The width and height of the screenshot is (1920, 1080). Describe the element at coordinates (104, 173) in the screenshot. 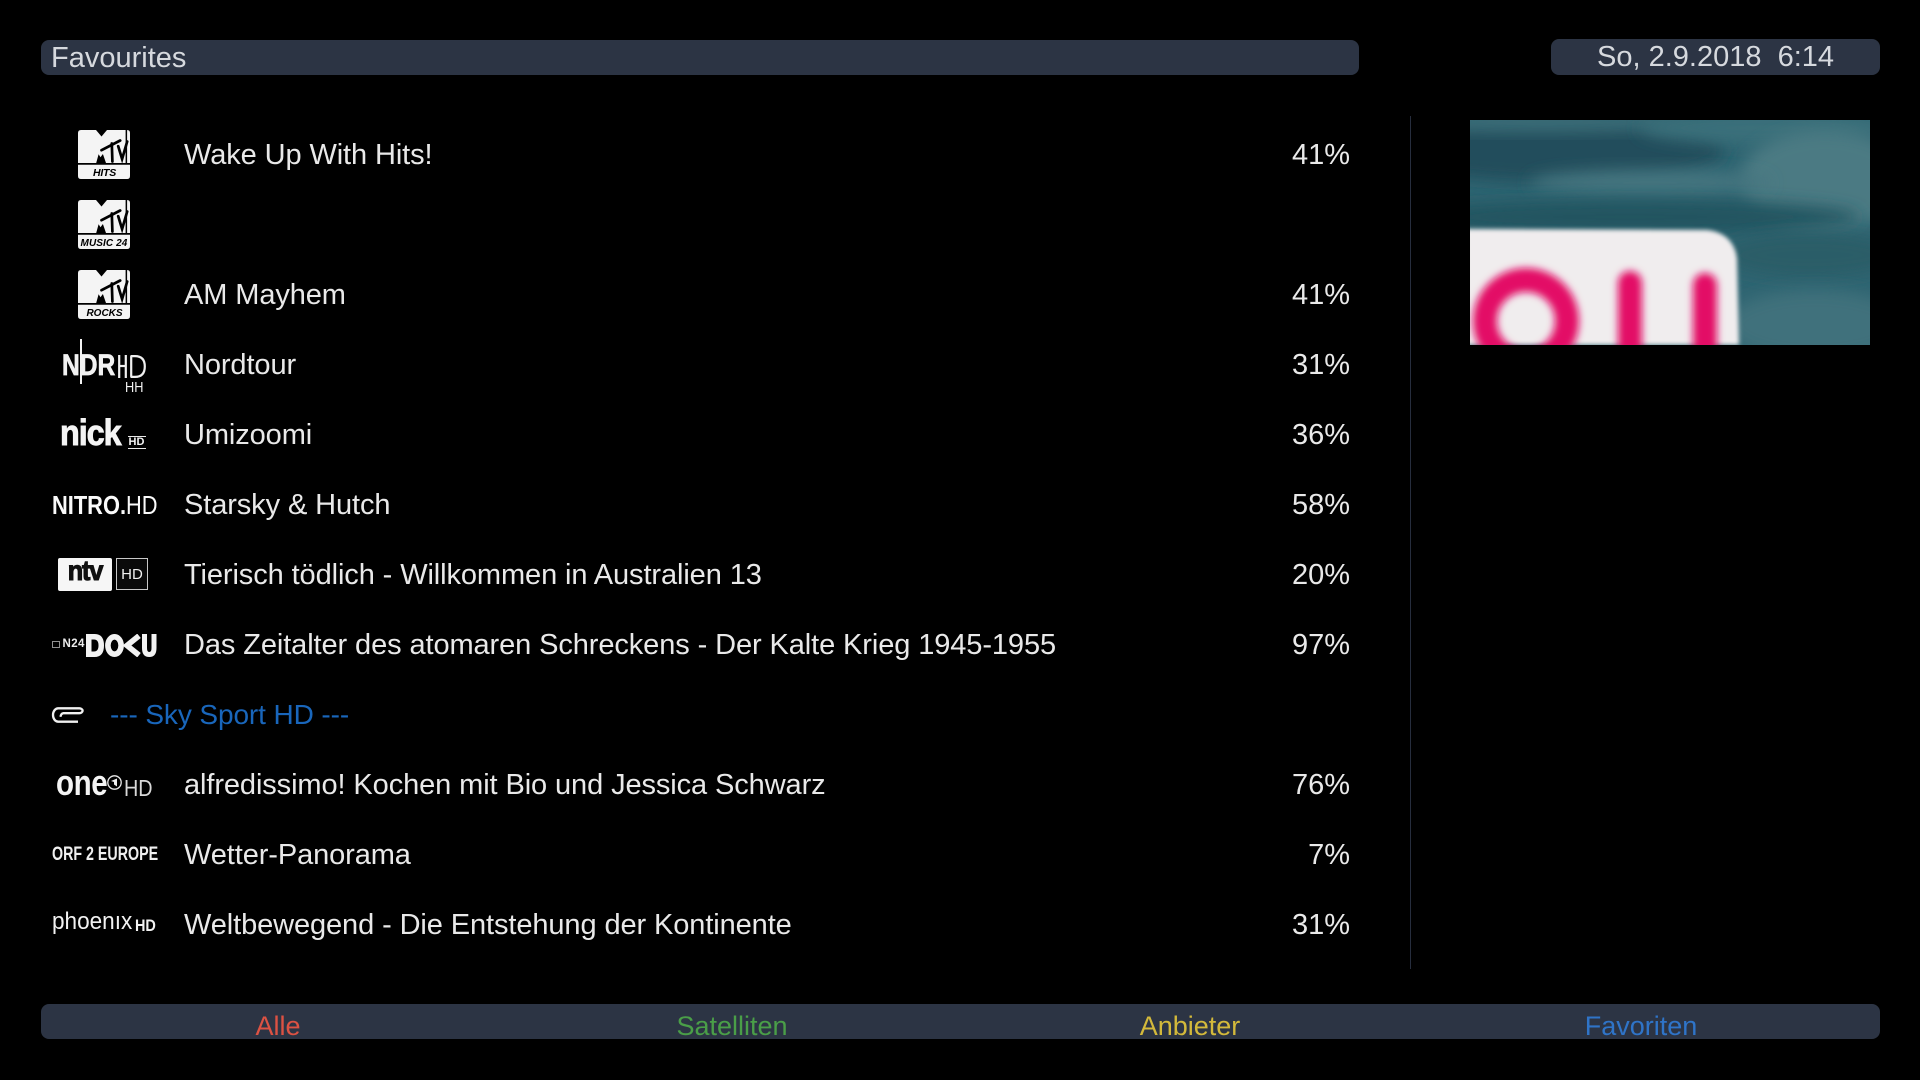

I see `svg-text: HITS` at that location.